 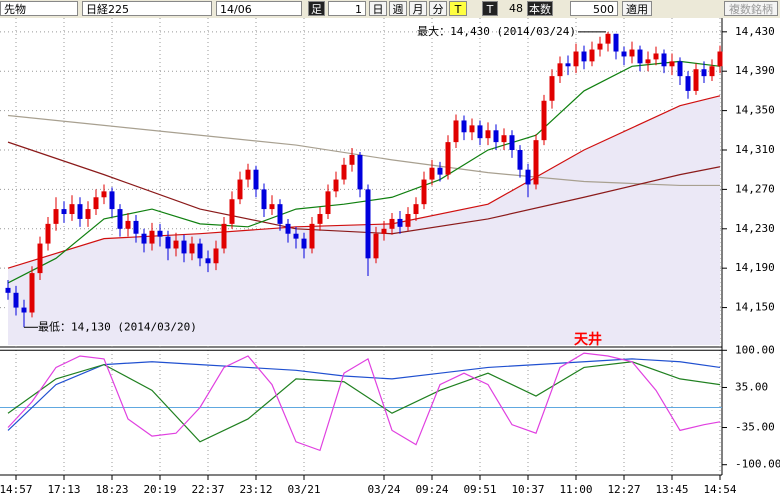 What do you see at coordinates (39, 8) in the screenshot?
I see `product-select: 先物` at bounding box center [39, 8].